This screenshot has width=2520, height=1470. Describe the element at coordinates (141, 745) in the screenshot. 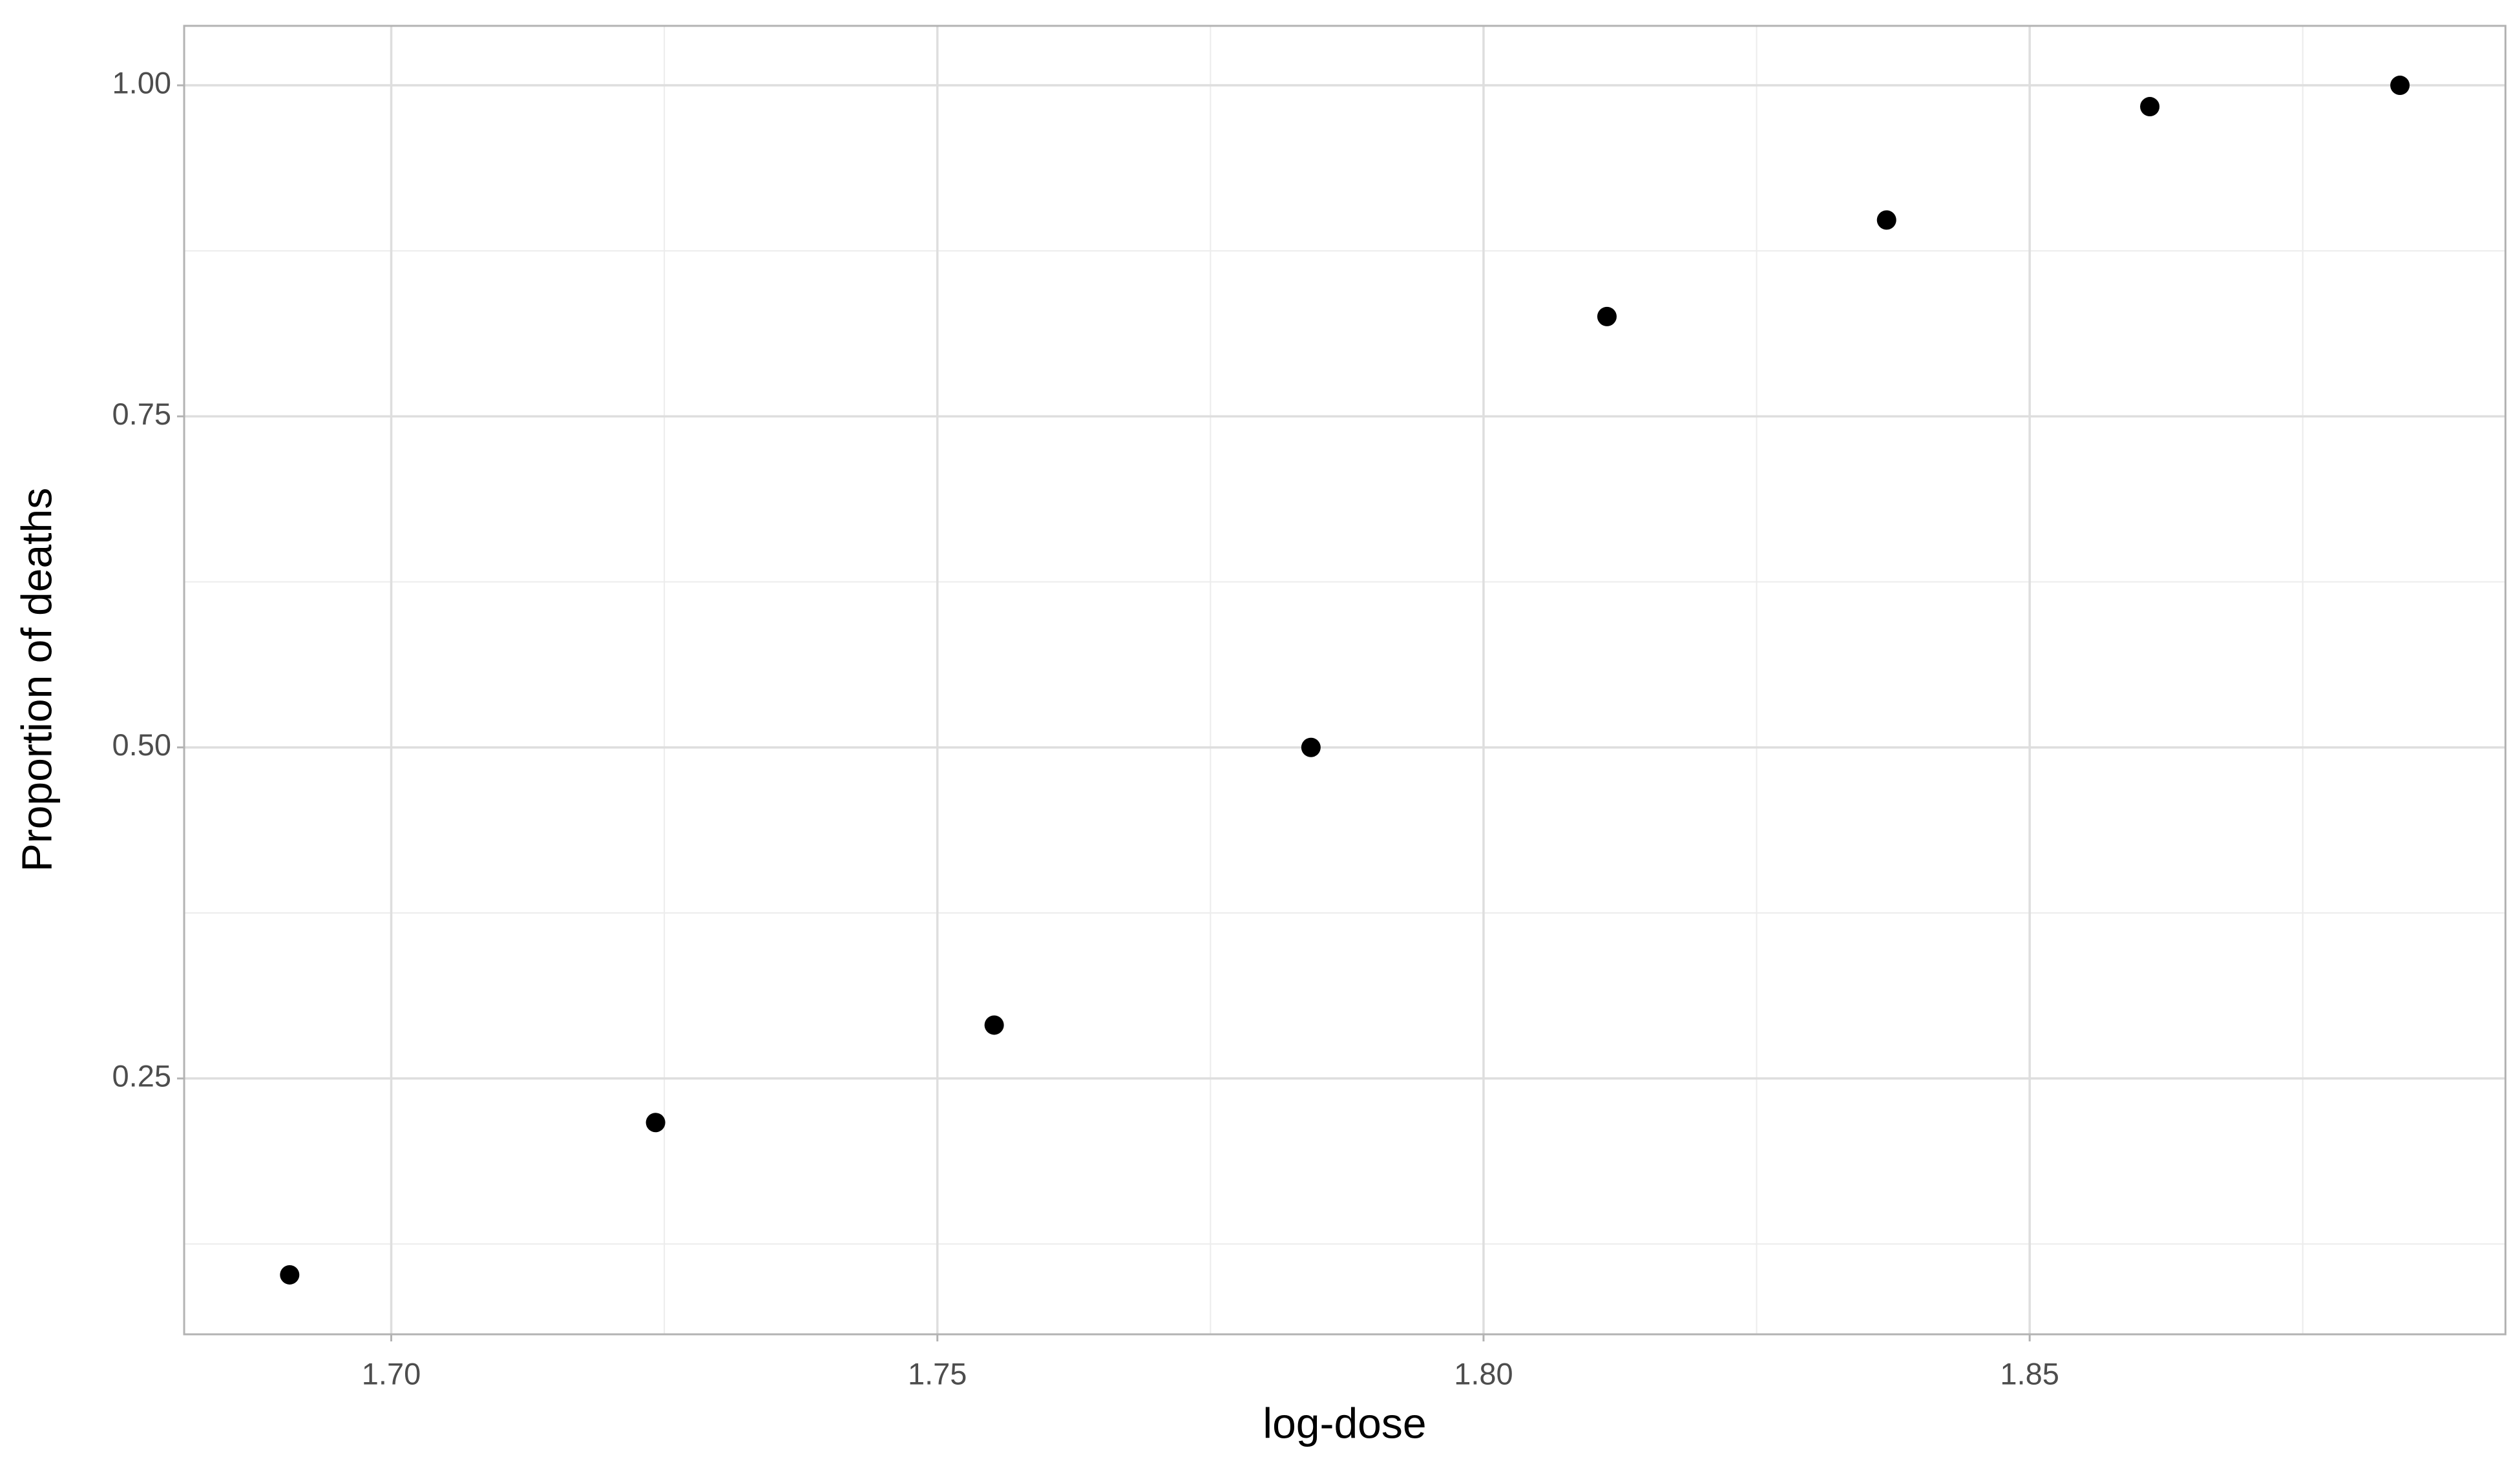

I see `y-tick-label: 0.50` at that location.